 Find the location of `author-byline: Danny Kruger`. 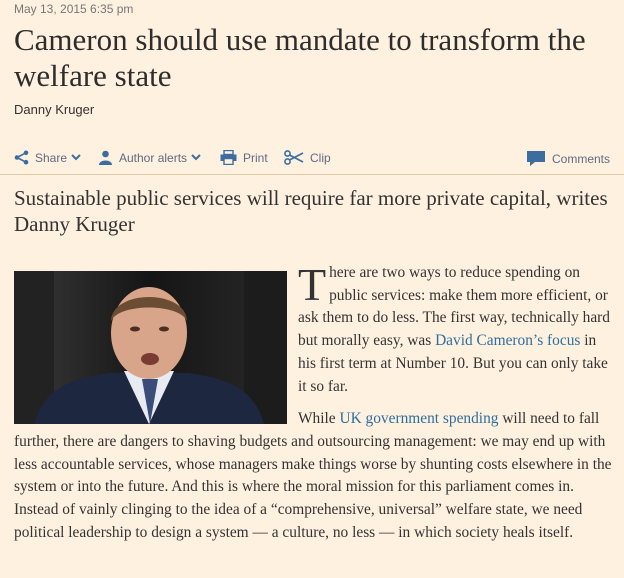

author-byline: Danny Kruger is located at coordinates (54, 109).